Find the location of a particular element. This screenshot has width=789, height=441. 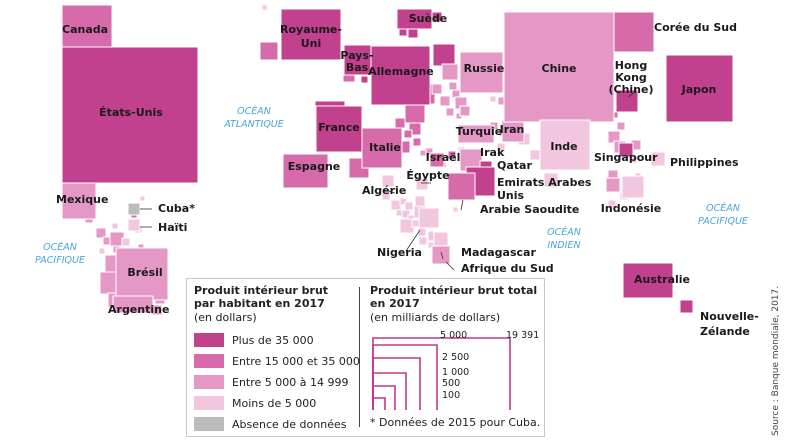

legend-size-5000: 5 000 is located at coordinates (454, 335).